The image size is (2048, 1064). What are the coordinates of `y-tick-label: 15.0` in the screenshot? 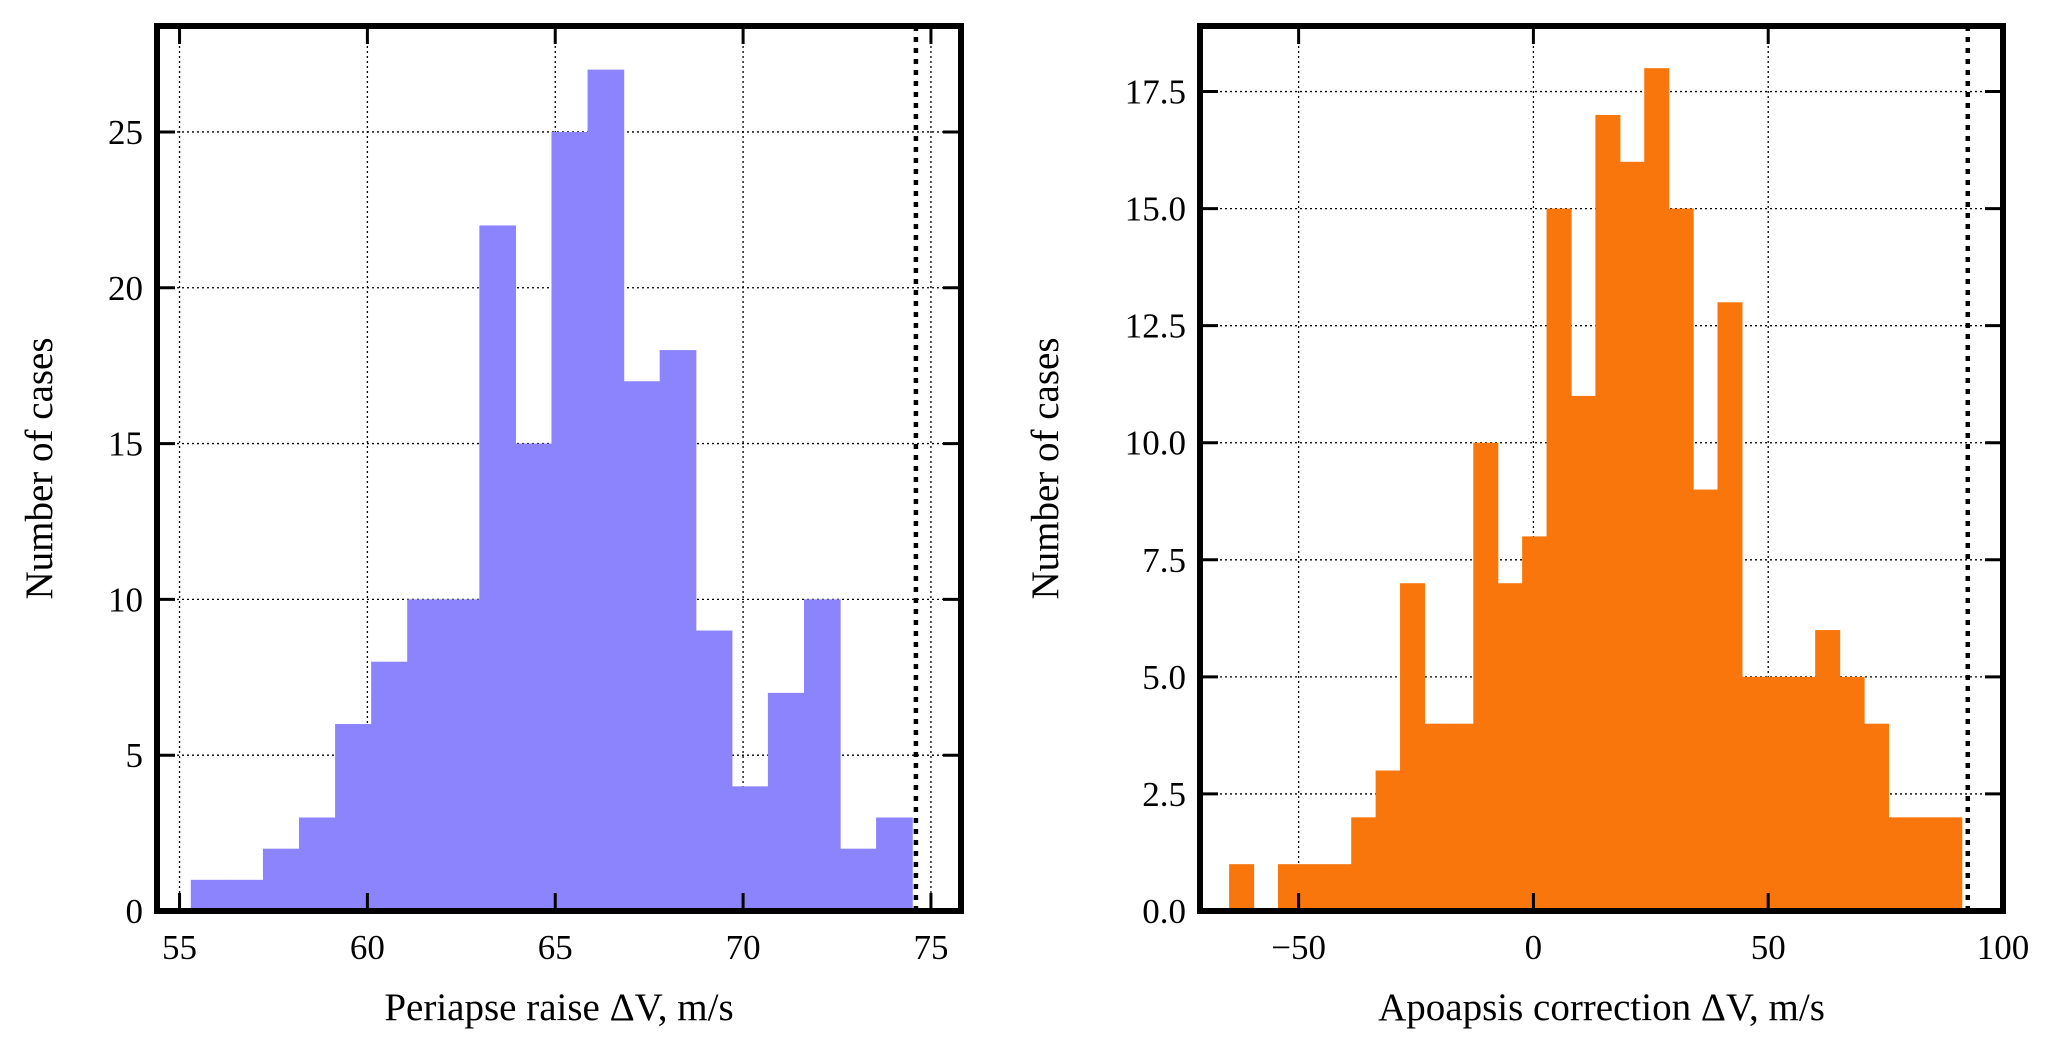 It's located at (1155, 209).